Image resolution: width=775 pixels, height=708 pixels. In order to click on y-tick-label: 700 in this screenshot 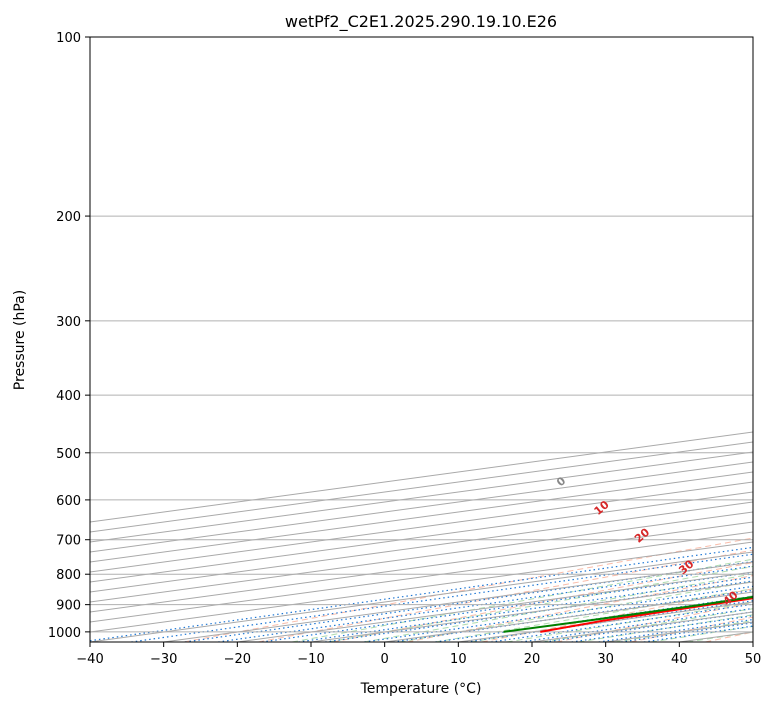, I will do `click(68, 541)`.